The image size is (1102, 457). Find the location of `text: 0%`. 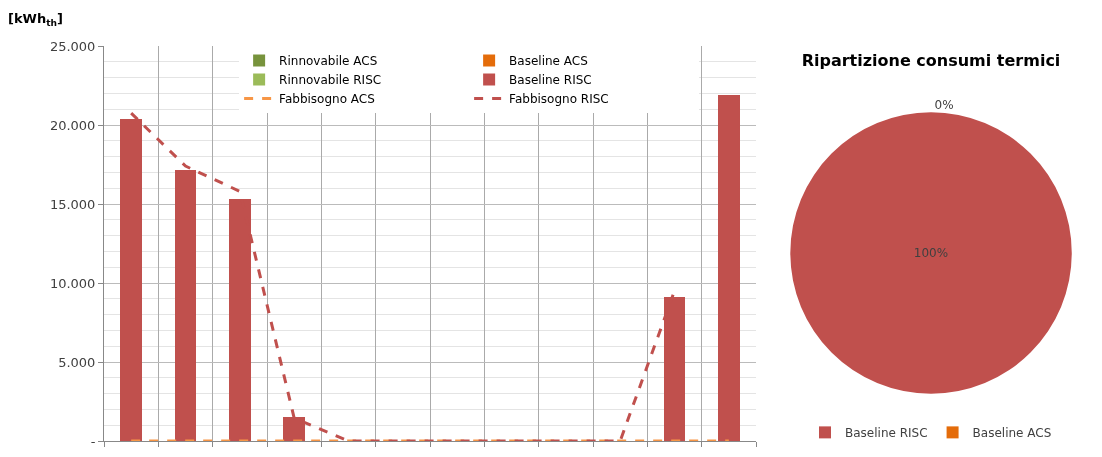

text: 0% is located at coordinates (944, 105).